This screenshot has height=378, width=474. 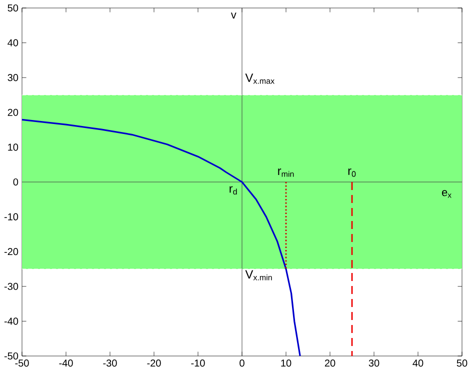 What do you see at coordinates (418, 363) in the screenshot?
I see `x-tick-label: 40` at bounding box center [418, 363].